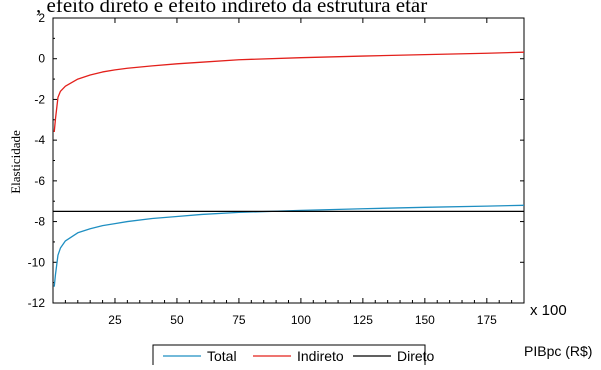 The width and height of the screenshot is (601, 370). I want to click on legend-label-direto: Direto, so click(416, 356).